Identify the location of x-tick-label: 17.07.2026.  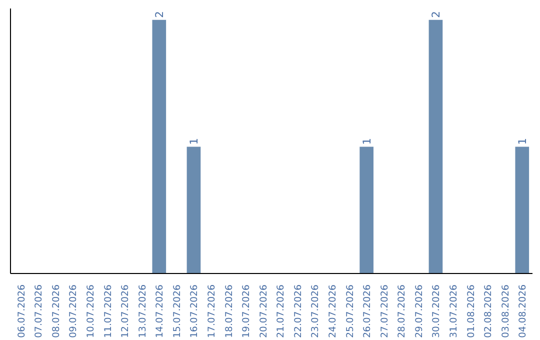
(212, 311).